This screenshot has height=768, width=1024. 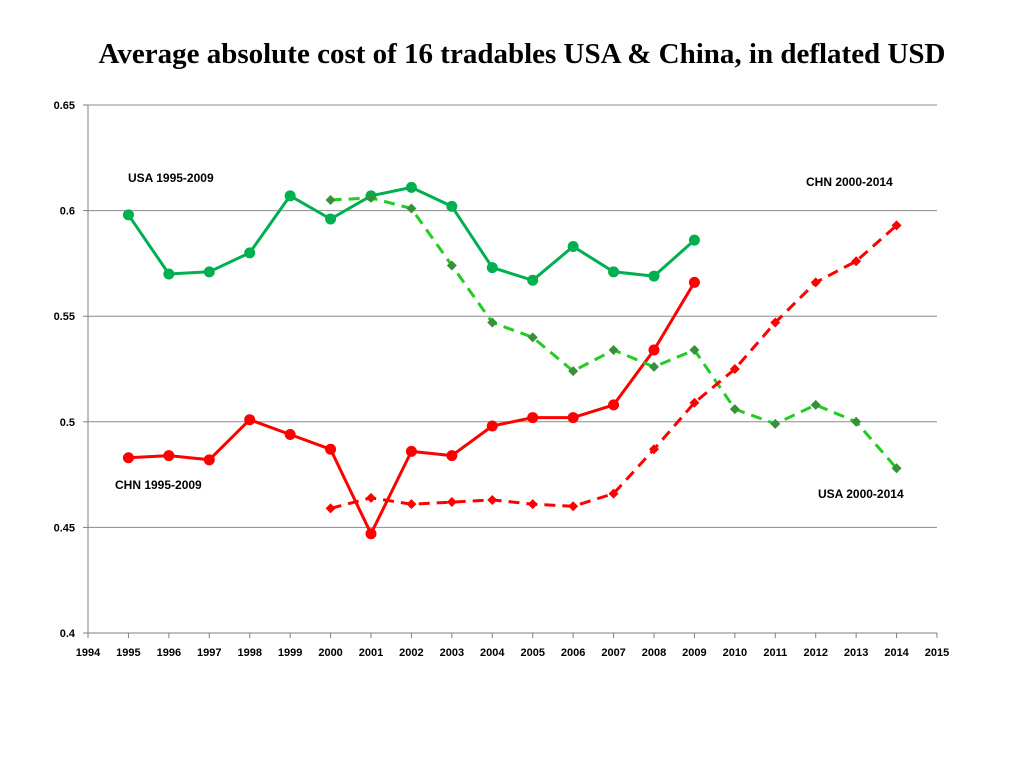 What do you see at coordinates (734, 369) in the screenshot?
I see `data-point-3-2010` at bounding box center [734, 369].